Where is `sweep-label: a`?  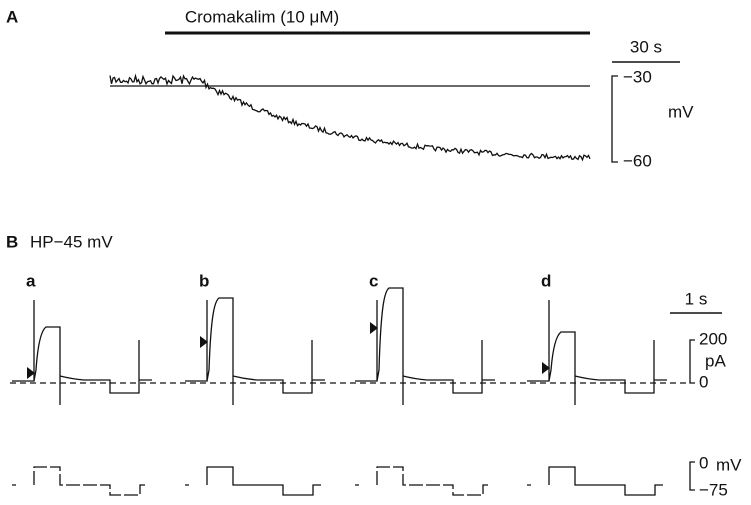 sweep-label: a is located at coordinates (31, 280).